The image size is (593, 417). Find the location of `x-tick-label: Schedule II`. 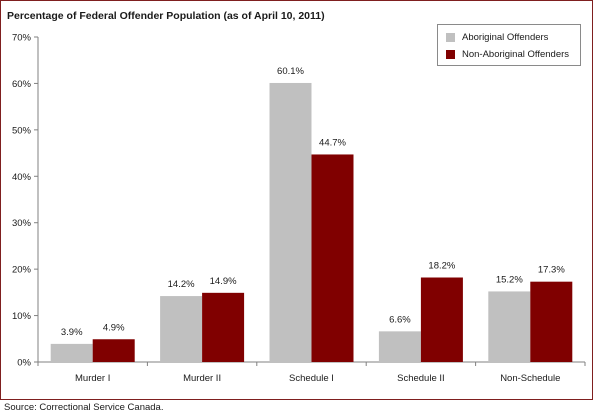

x-tick-label: Schedule II is located at coordinates (421, 378).